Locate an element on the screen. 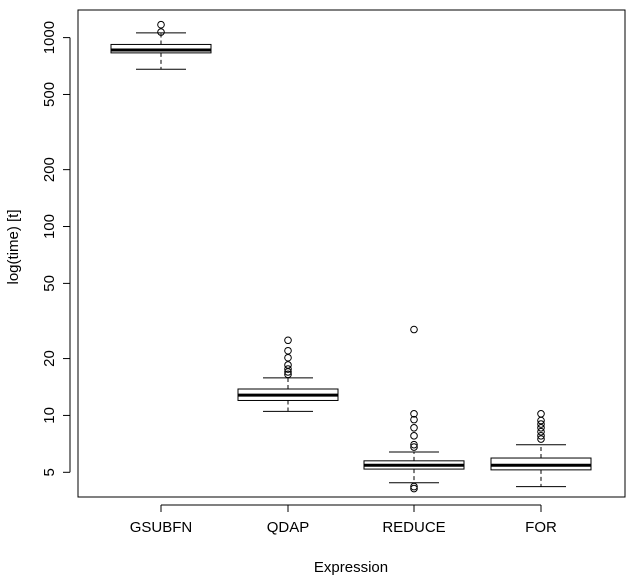 This screenshot has width=633, height=581. y-tick-label: 1000 is located at coordinates (49, 37).